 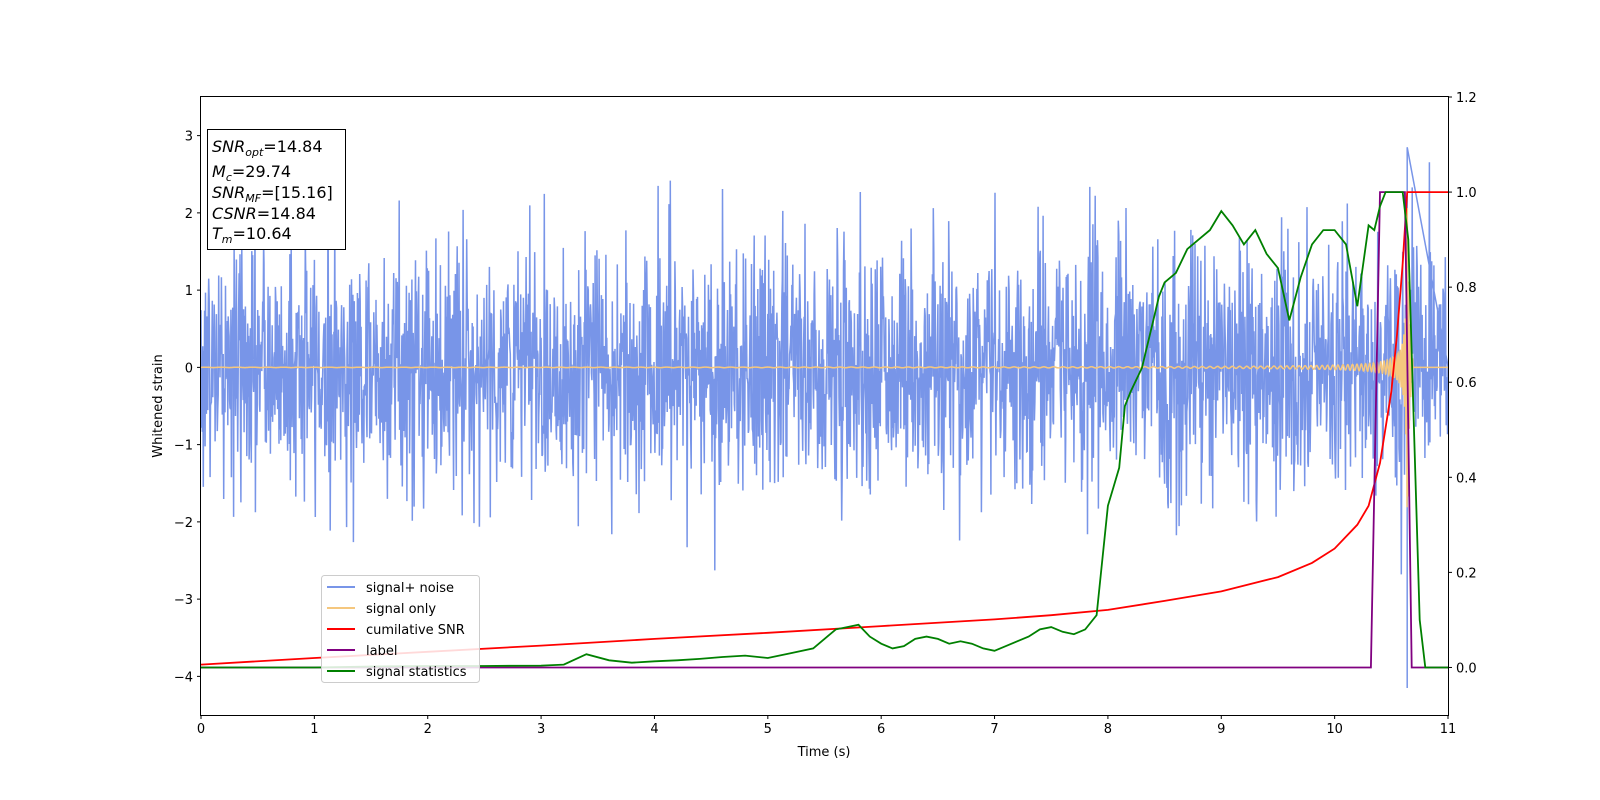 I want to click on x-tick-label: 10, so click(x=1334, y=729).